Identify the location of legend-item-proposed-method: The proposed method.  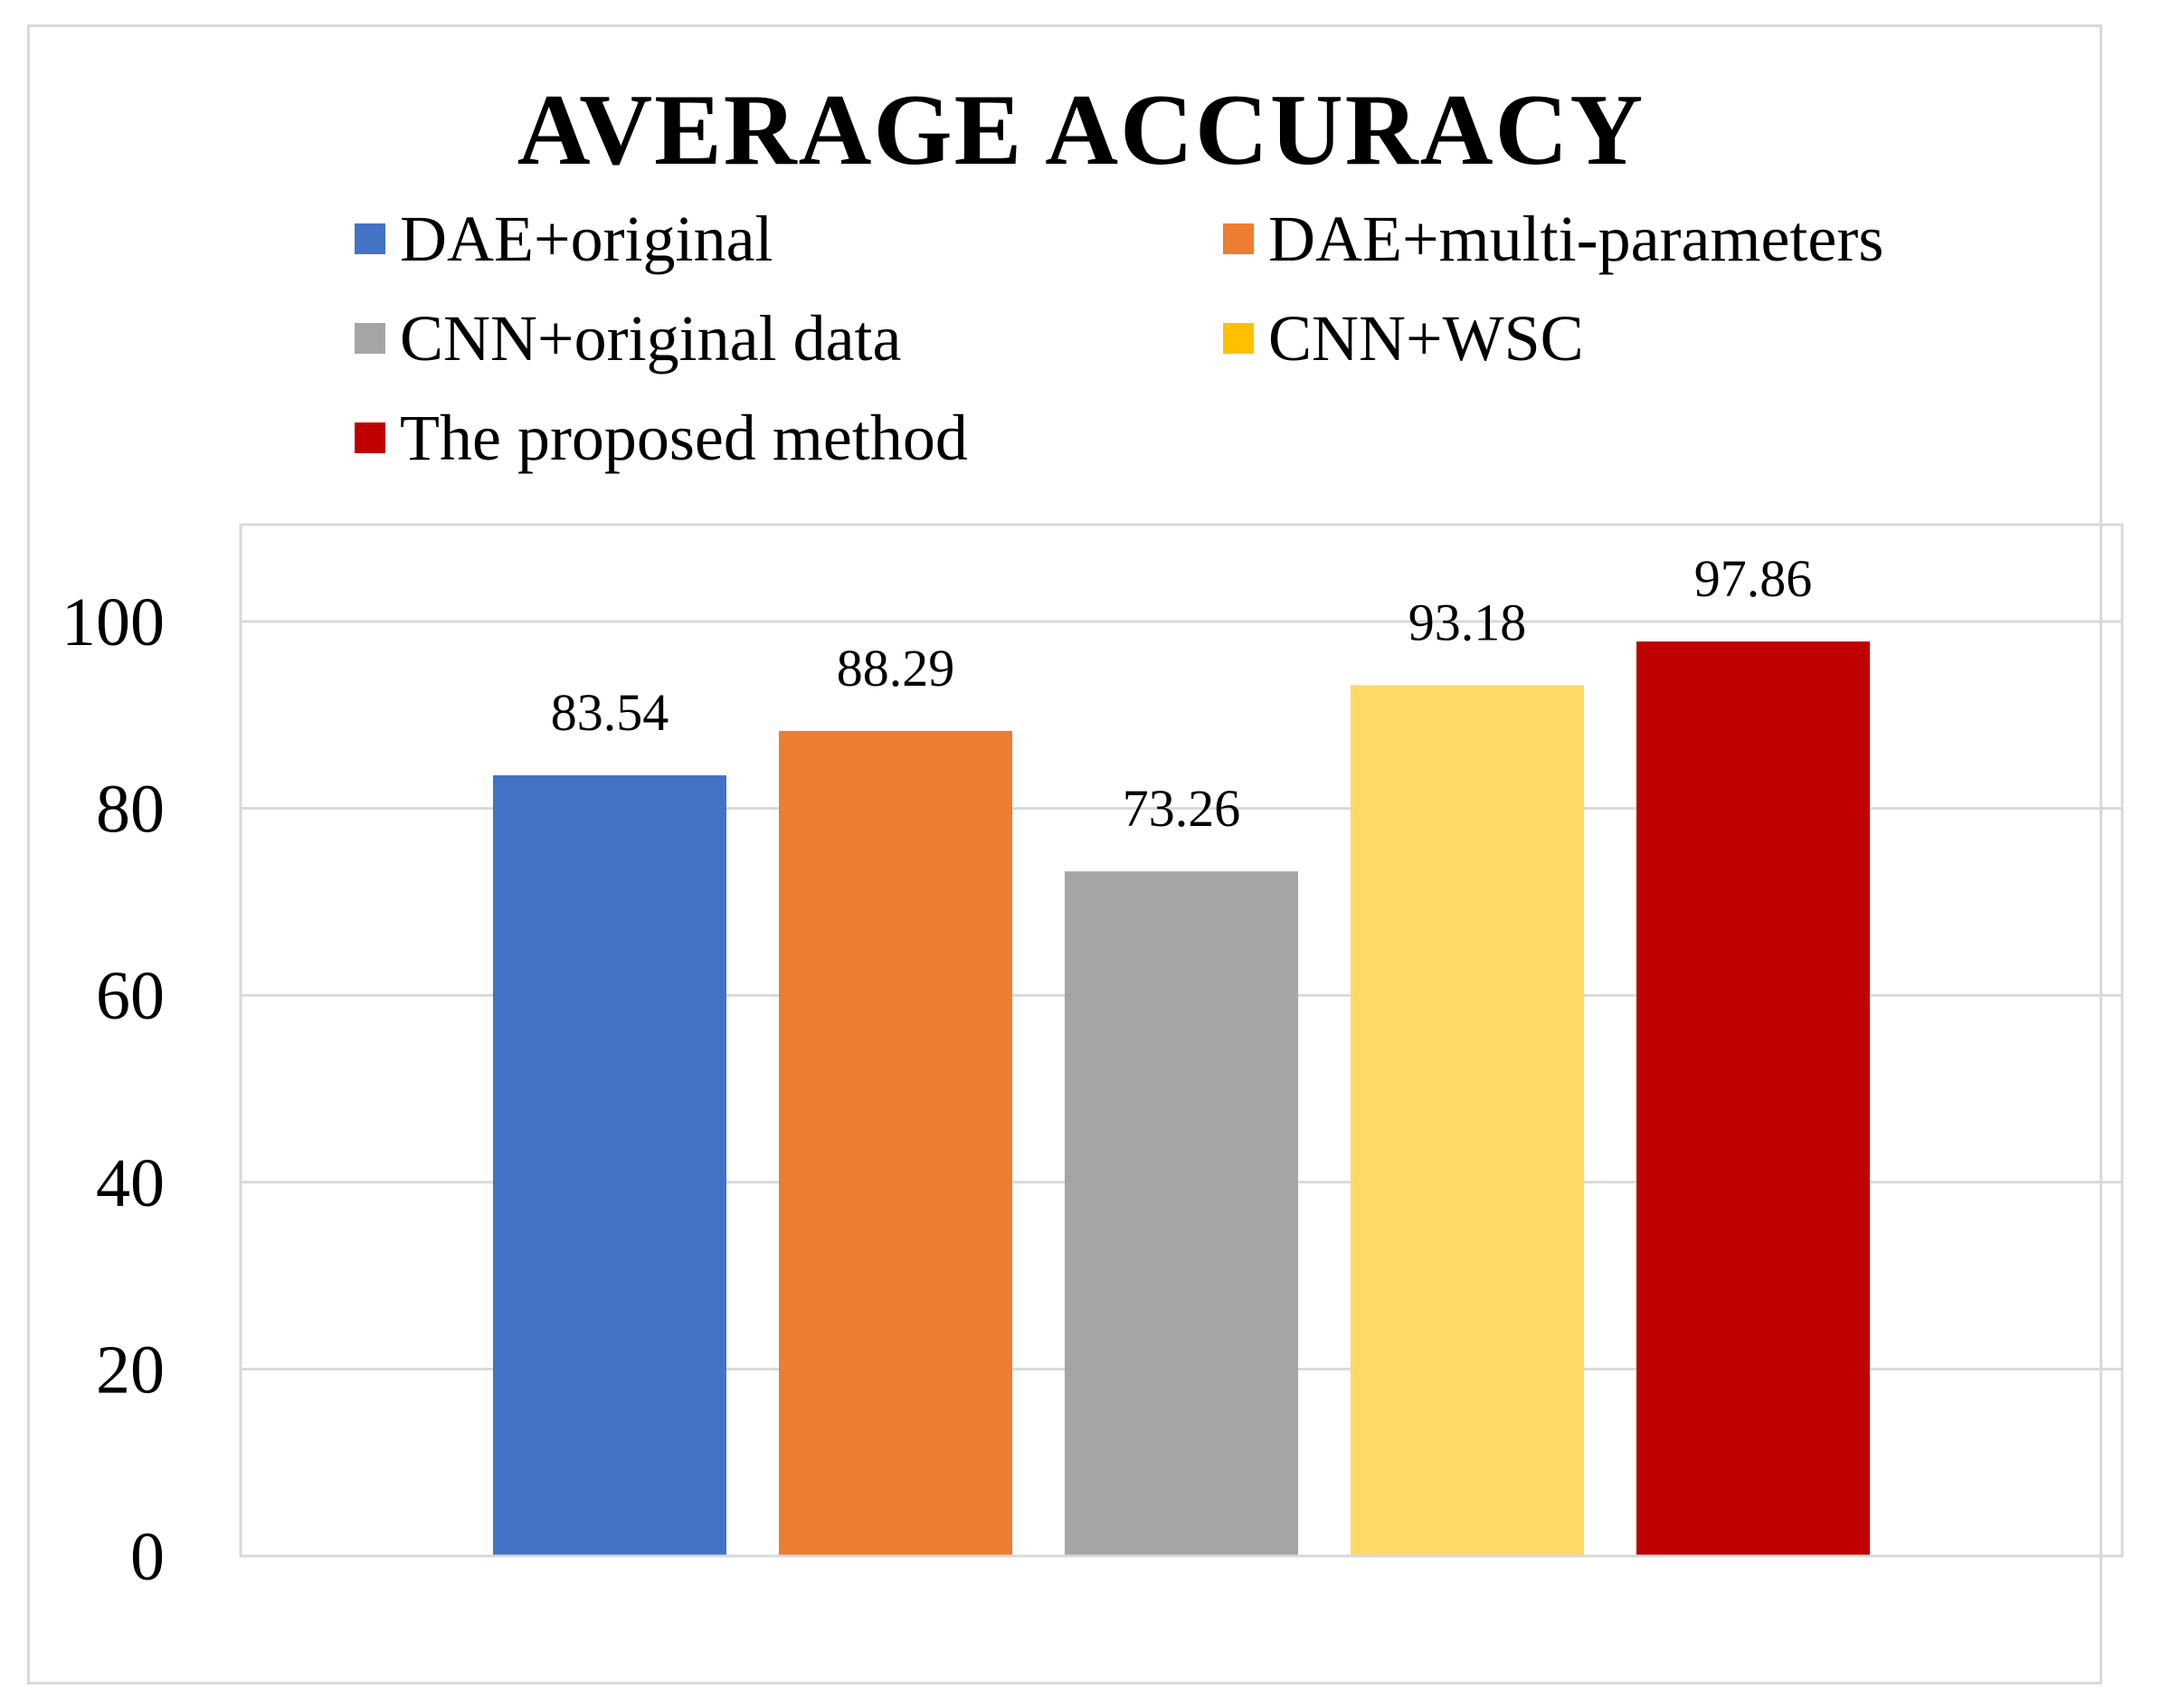
(661, 438).